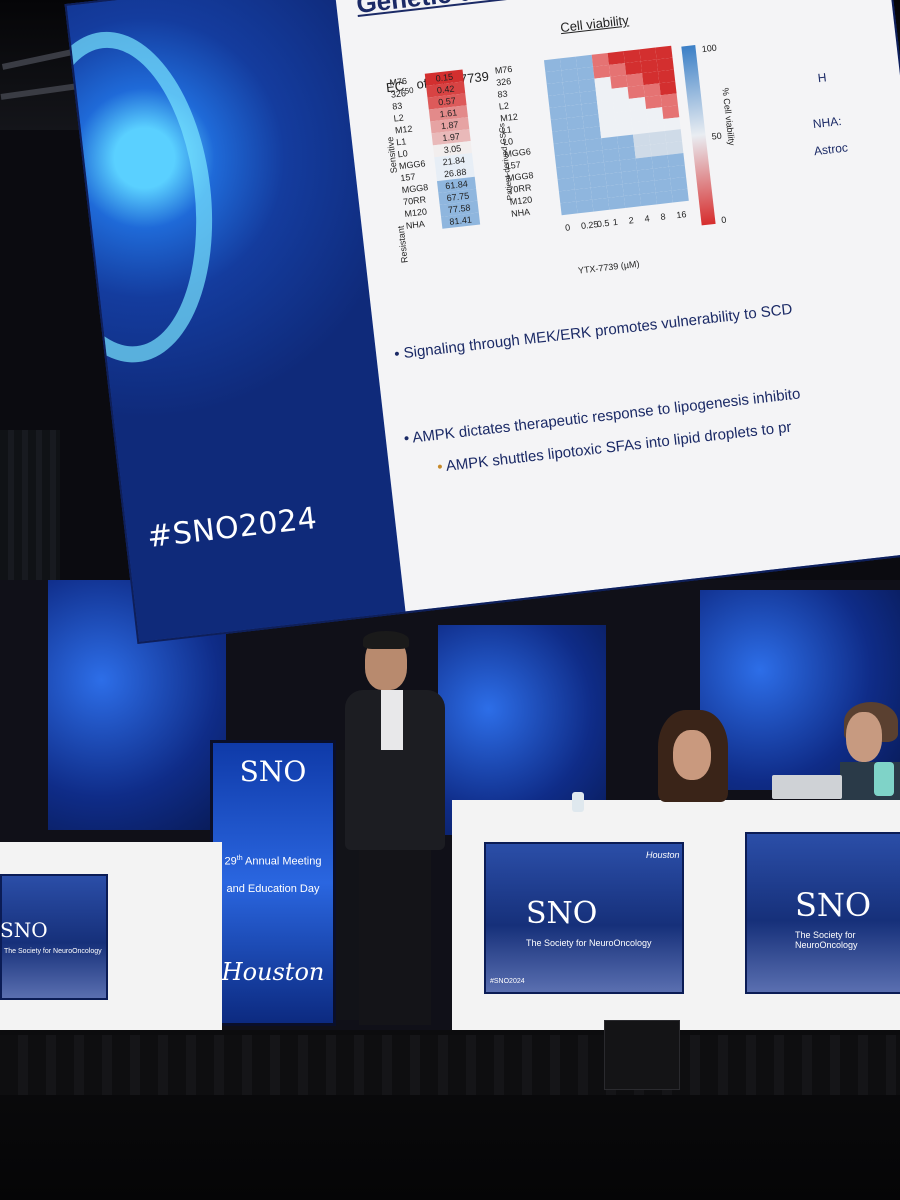 Image resolution: width=900 pixels, height=1200 pixels. What do you see at coordinates (462, 10) in the screenshot?
I see `slide-title: Genetic drivers o` at bounding box center [462, 10].